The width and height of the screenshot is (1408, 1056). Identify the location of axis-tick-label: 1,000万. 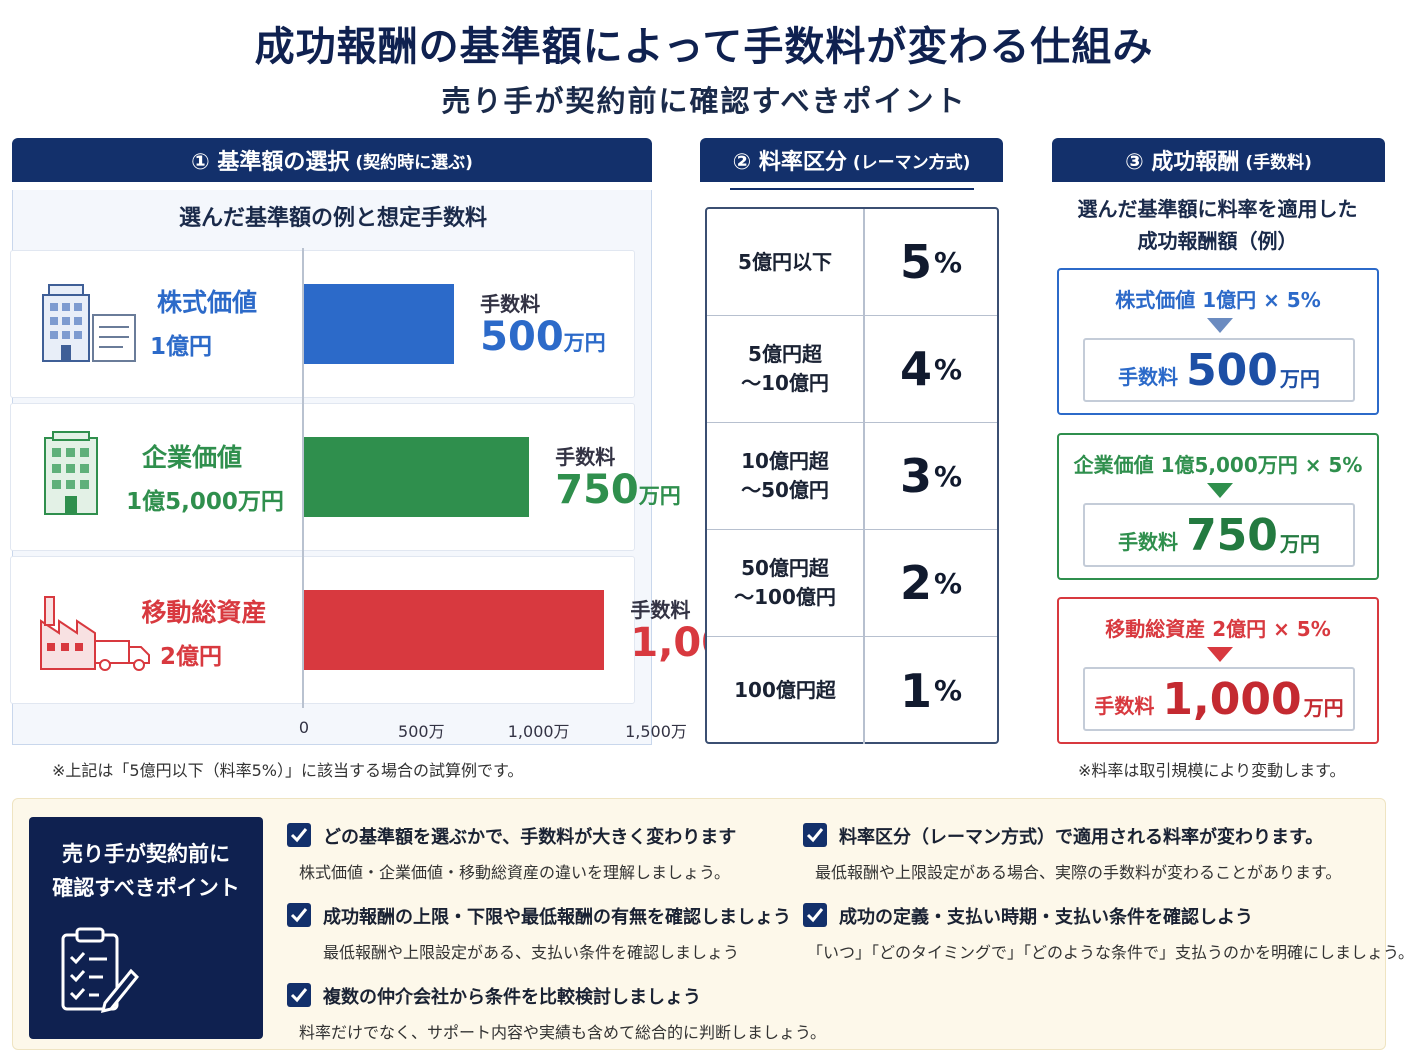
(538, 731).